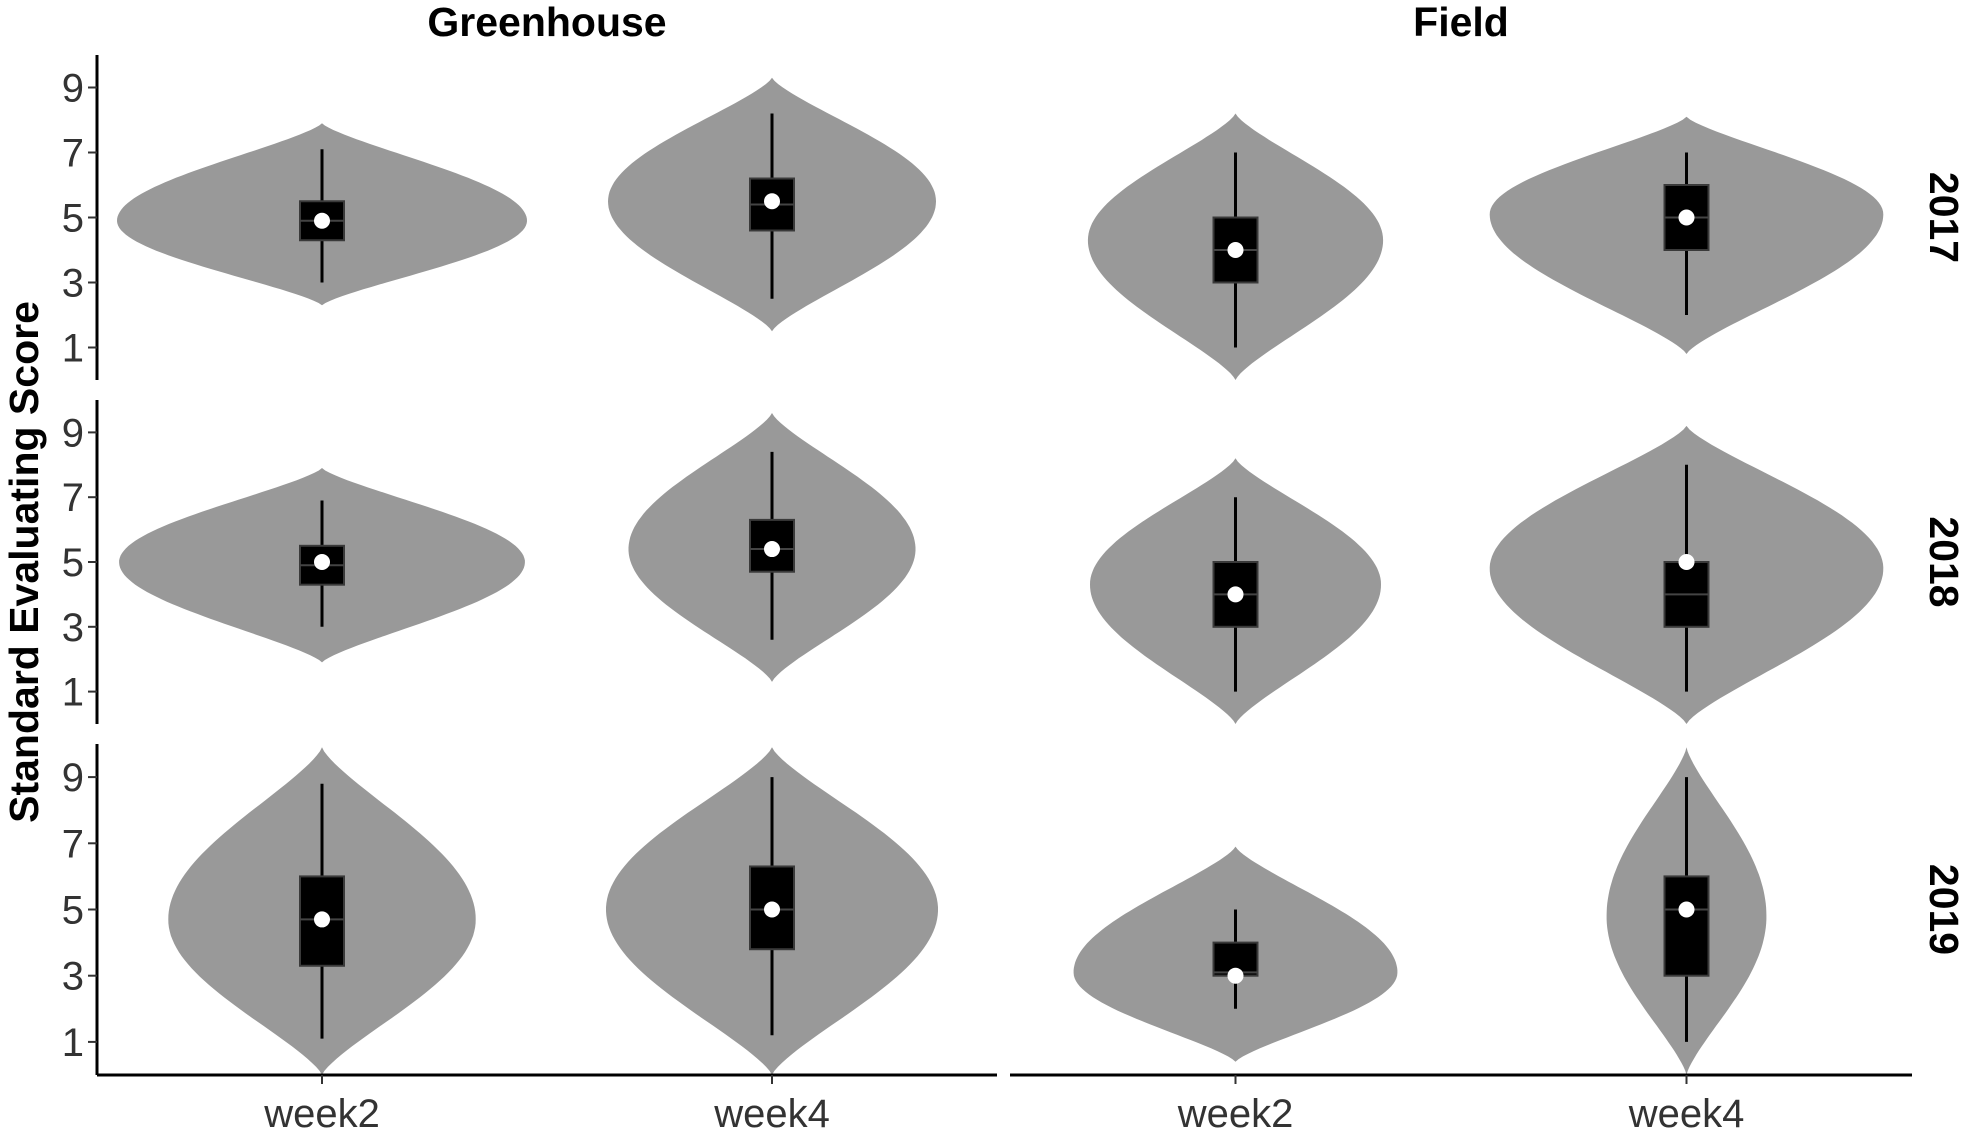 This screenshot has height=1138, width=1969. Describe the element at coordinates (1235, 954) in the screenshot. I see `violin-group-field-2019-week2` at that location.